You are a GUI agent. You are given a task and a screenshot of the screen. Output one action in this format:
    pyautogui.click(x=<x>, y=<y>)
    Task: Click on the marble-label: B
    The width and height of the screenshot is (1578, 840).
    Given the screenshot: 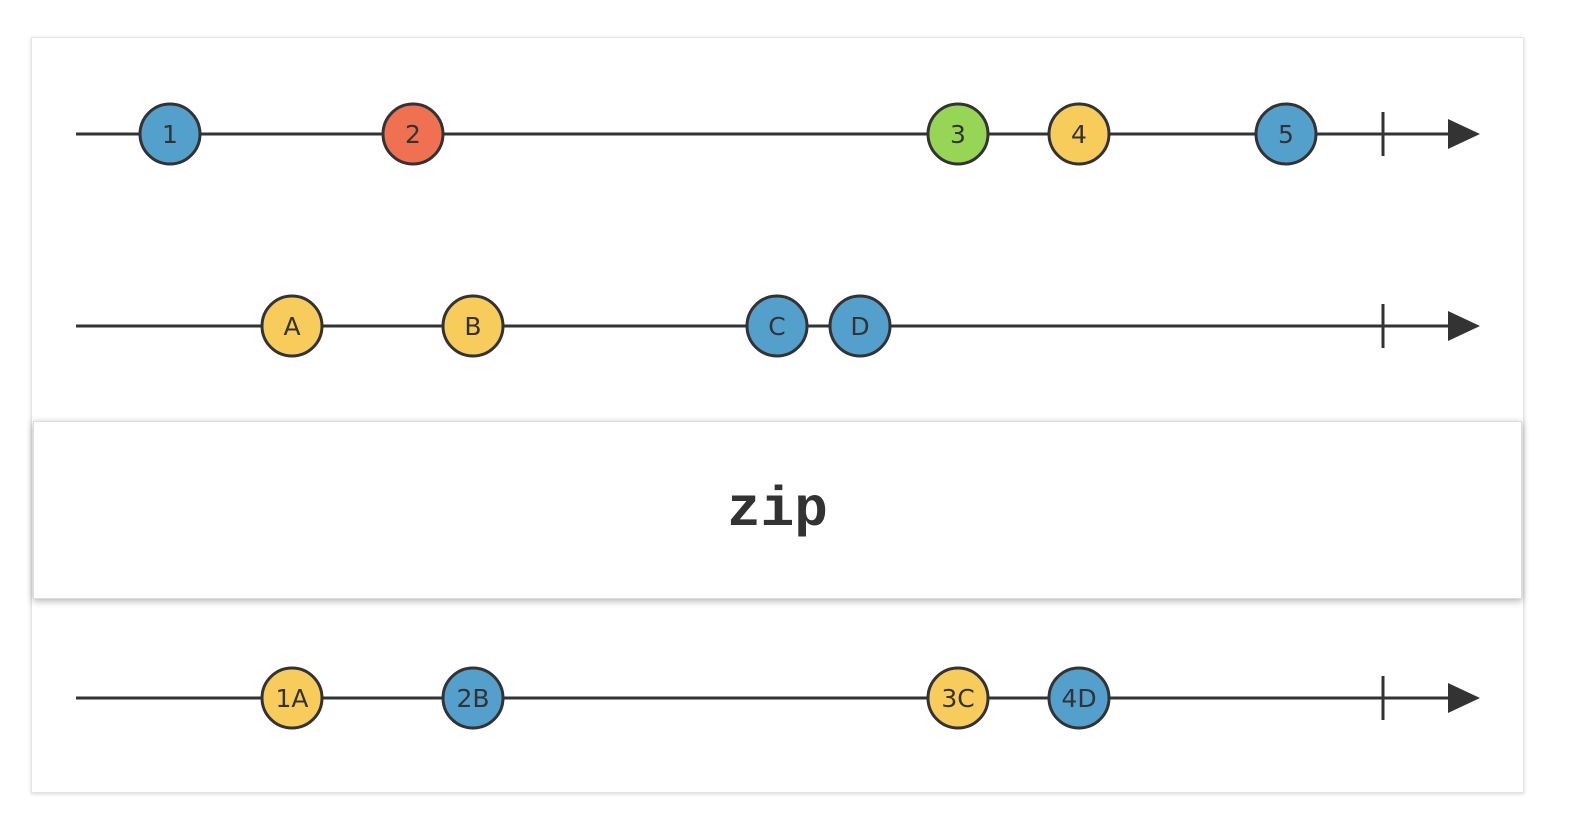 What is the action you would take?
    pyautogui.click(x=472, y=326)
    